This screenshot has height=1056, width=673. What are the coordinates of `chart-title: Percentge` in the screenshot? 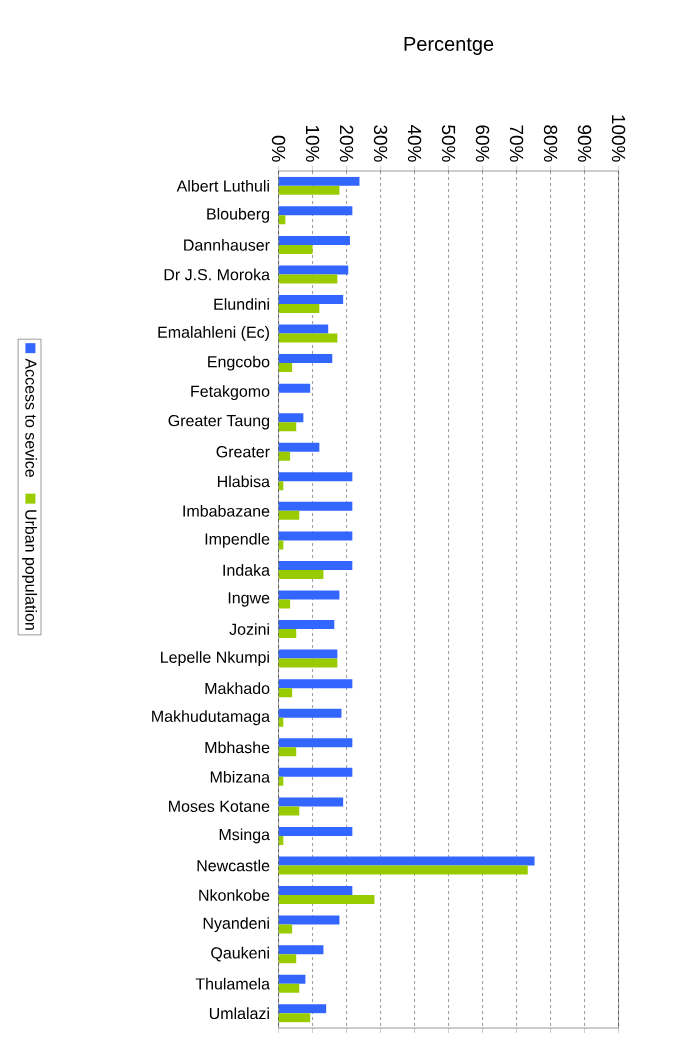 It's located at (449, 46).